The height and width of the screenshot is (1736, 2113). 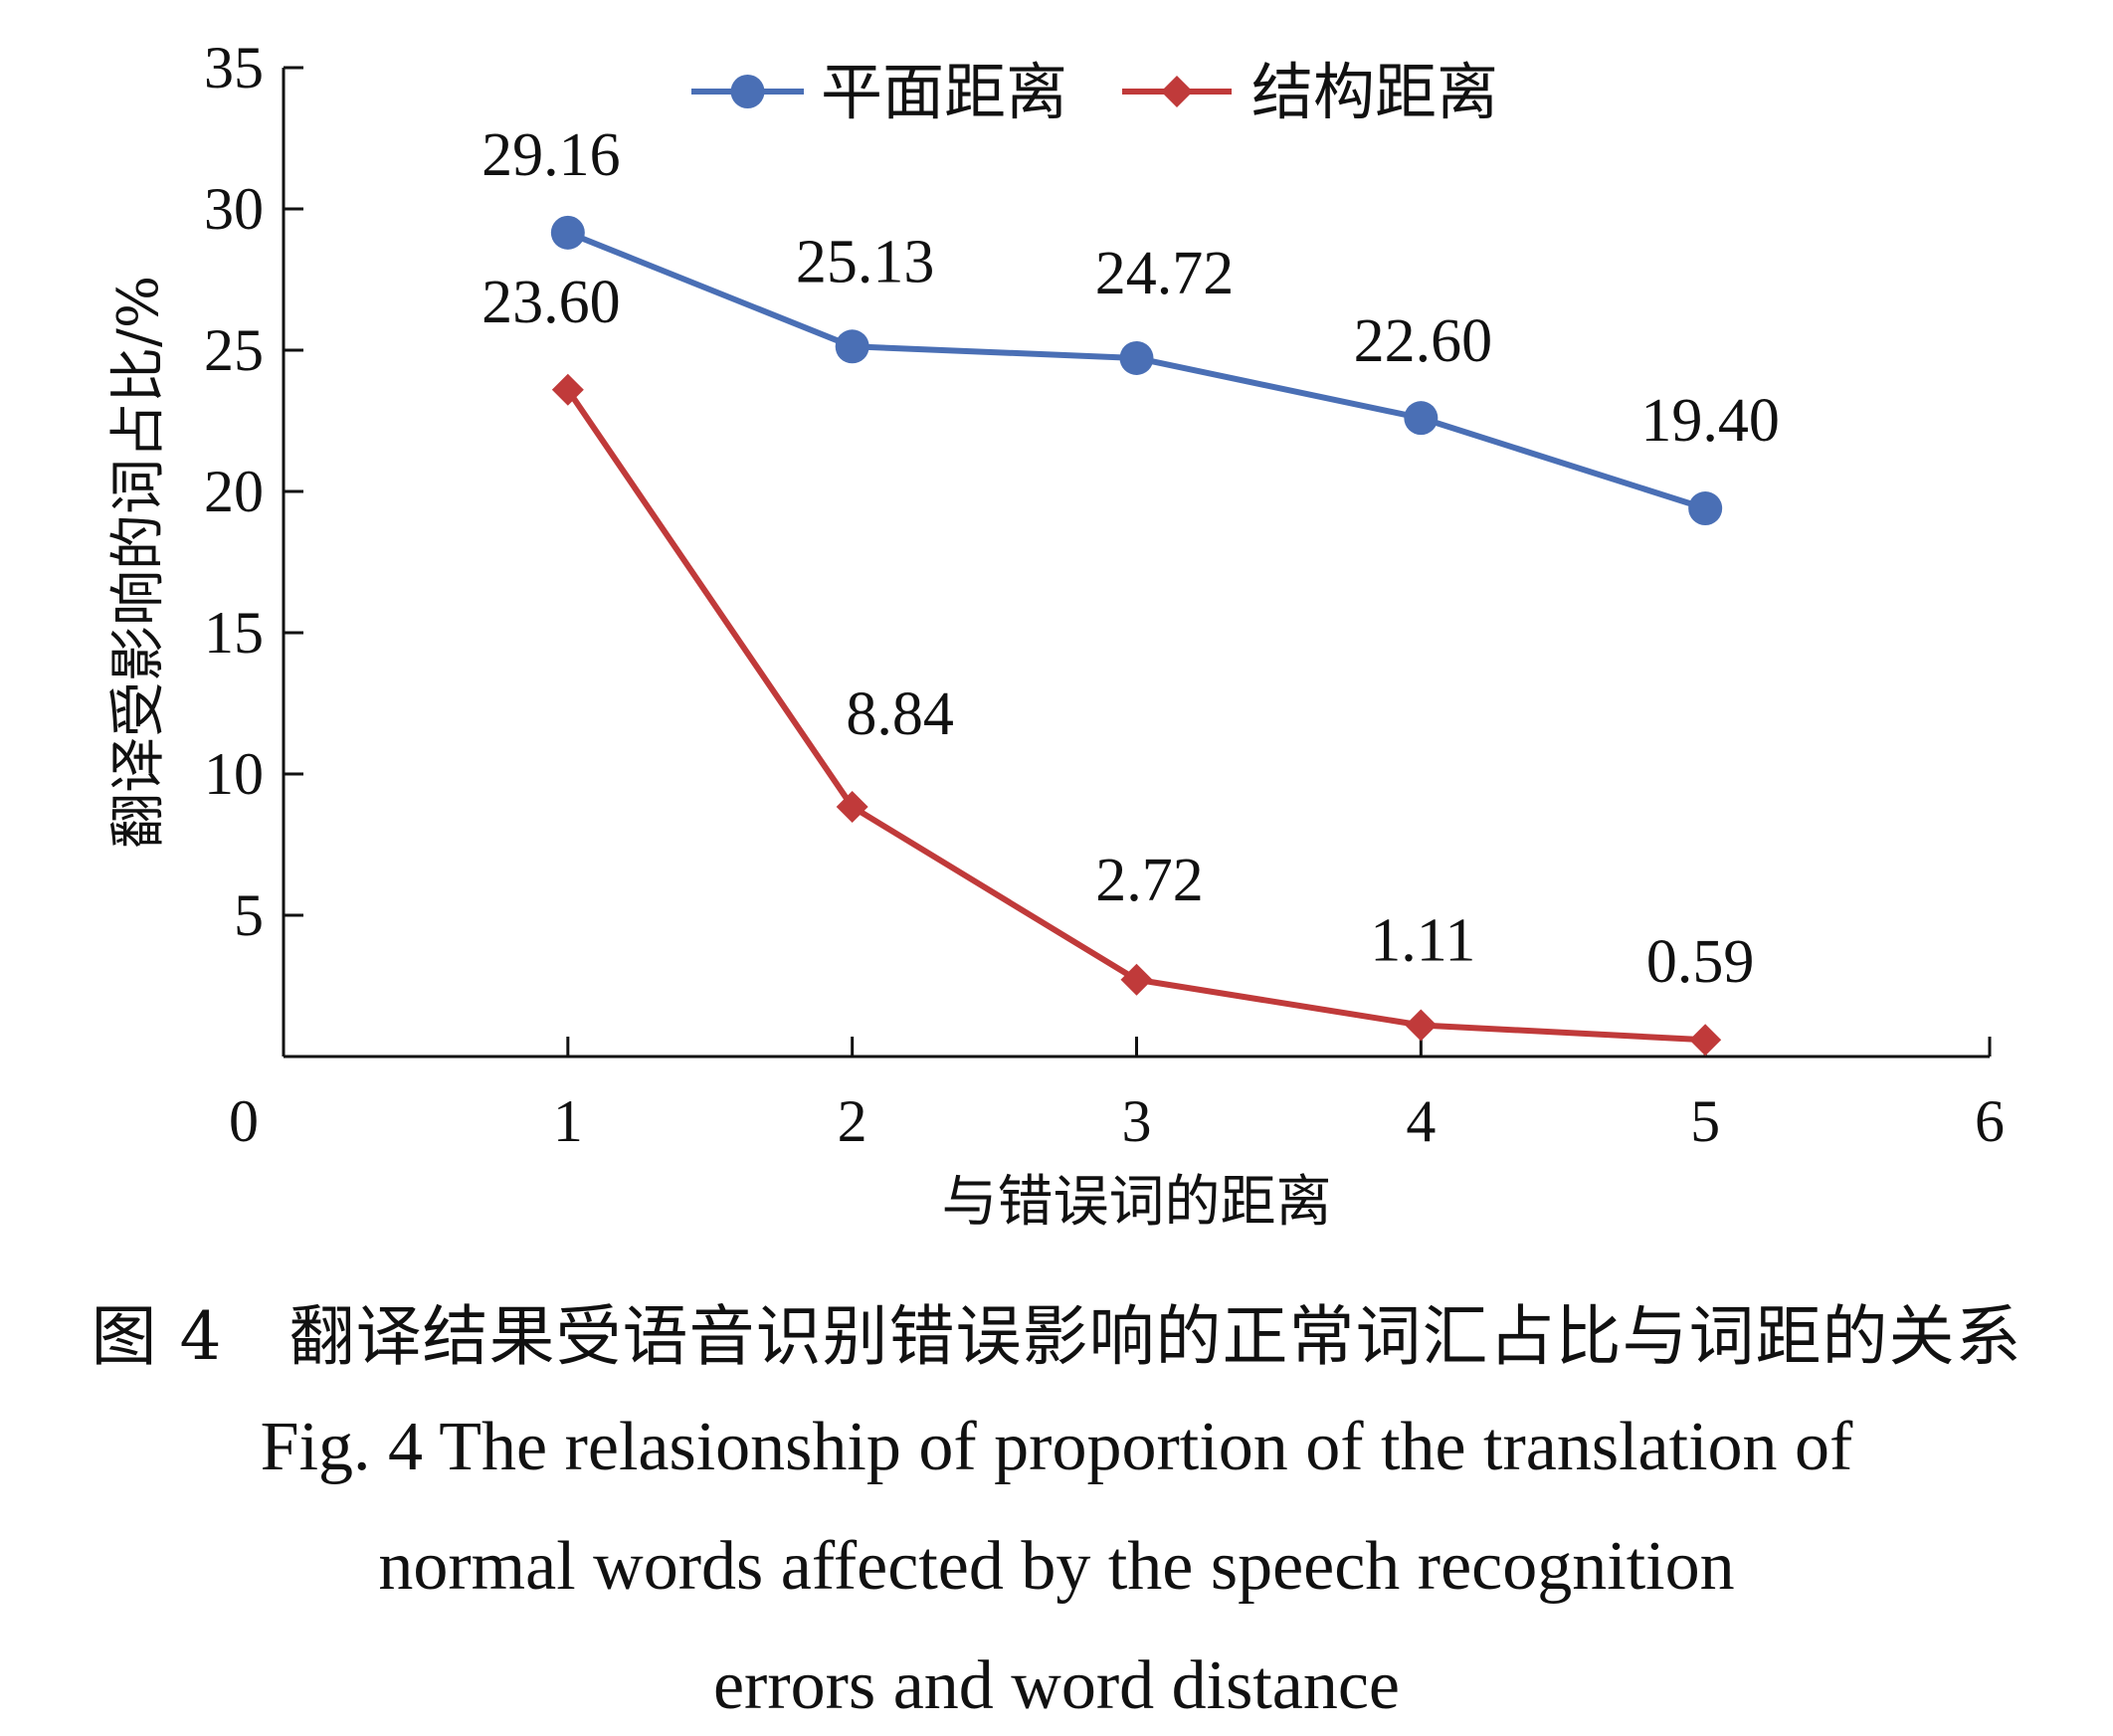 I want to click on x-tick-label: 5, so click(x=1705, y=1121).